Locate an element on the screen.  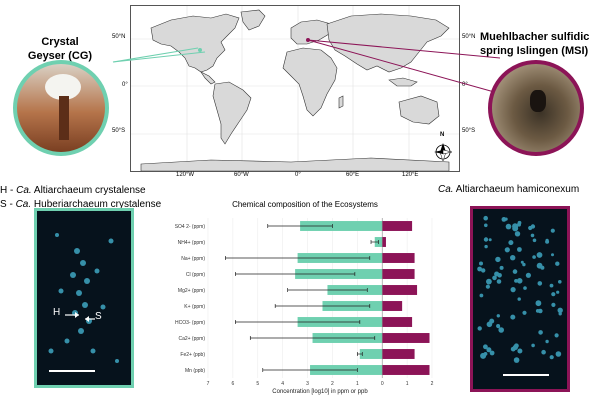
row-label: NH4+ (ppm) is located at coordinates (192, 243).